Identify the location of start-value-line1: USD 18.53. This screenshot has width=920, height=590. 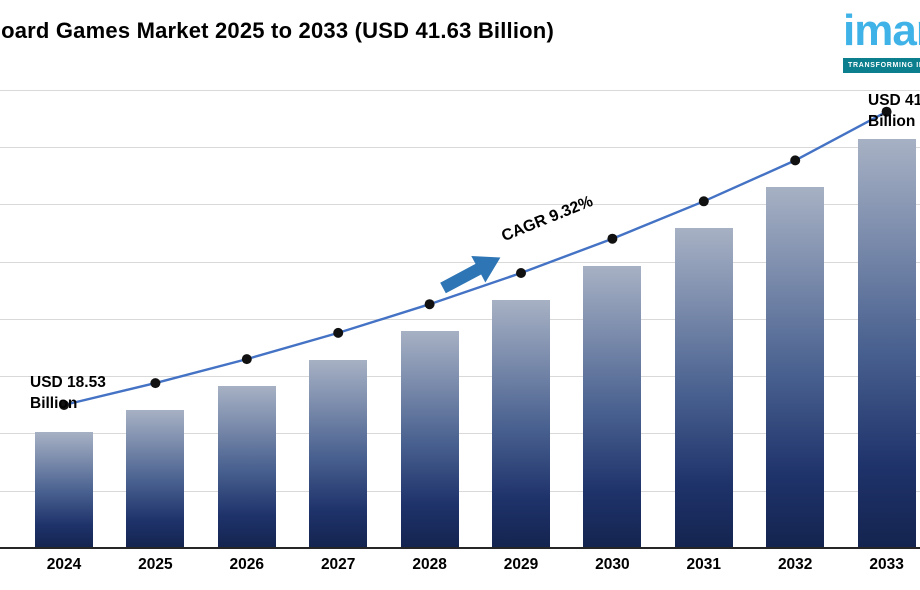
(68, 382).